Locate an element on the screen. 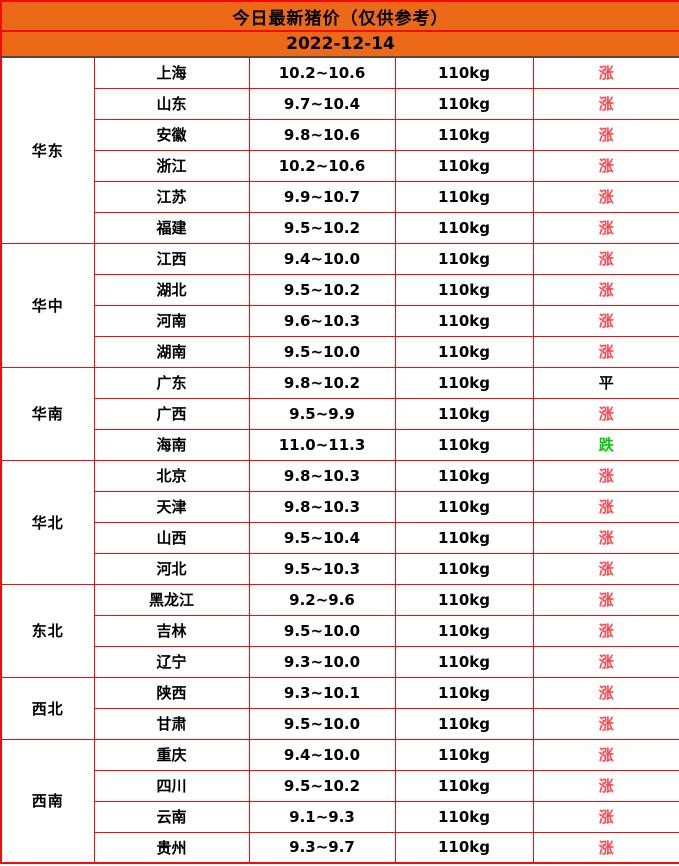 The height and width of the screenshot is (866, 679). table-date: 2022-12-14 is located at coordinates (339, 44).